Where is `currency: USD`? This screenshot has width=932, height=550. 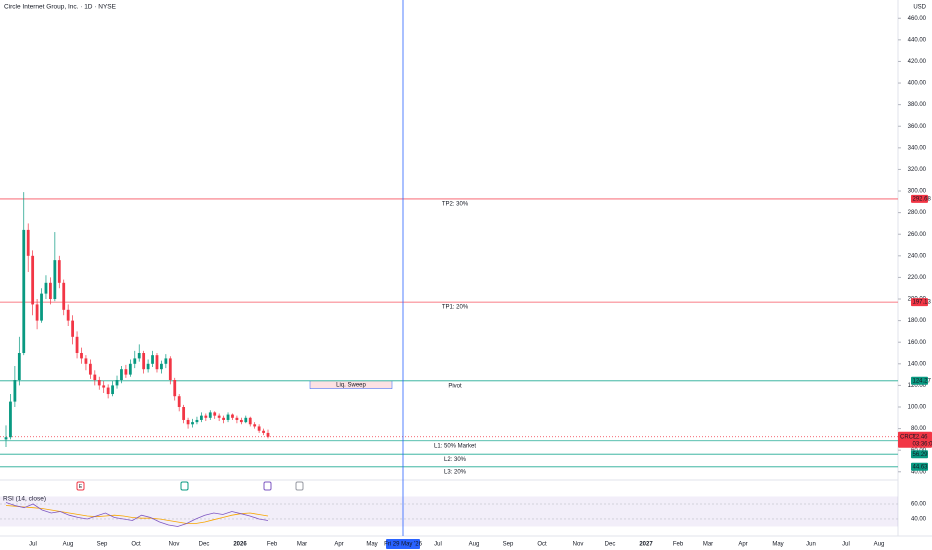
currency: USD is located at coordinates (919, 8).